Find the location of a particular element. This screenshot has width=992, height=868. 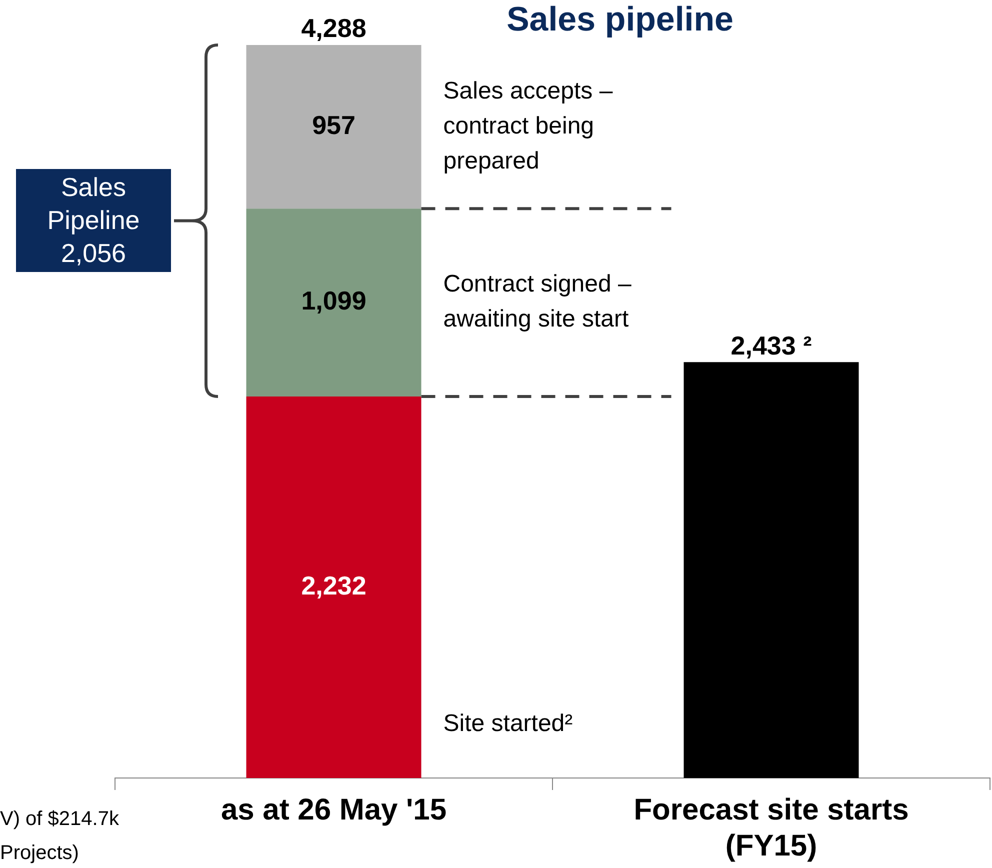

series-label: Contract signed – awaiting site start is located at coordinates (537, 301).